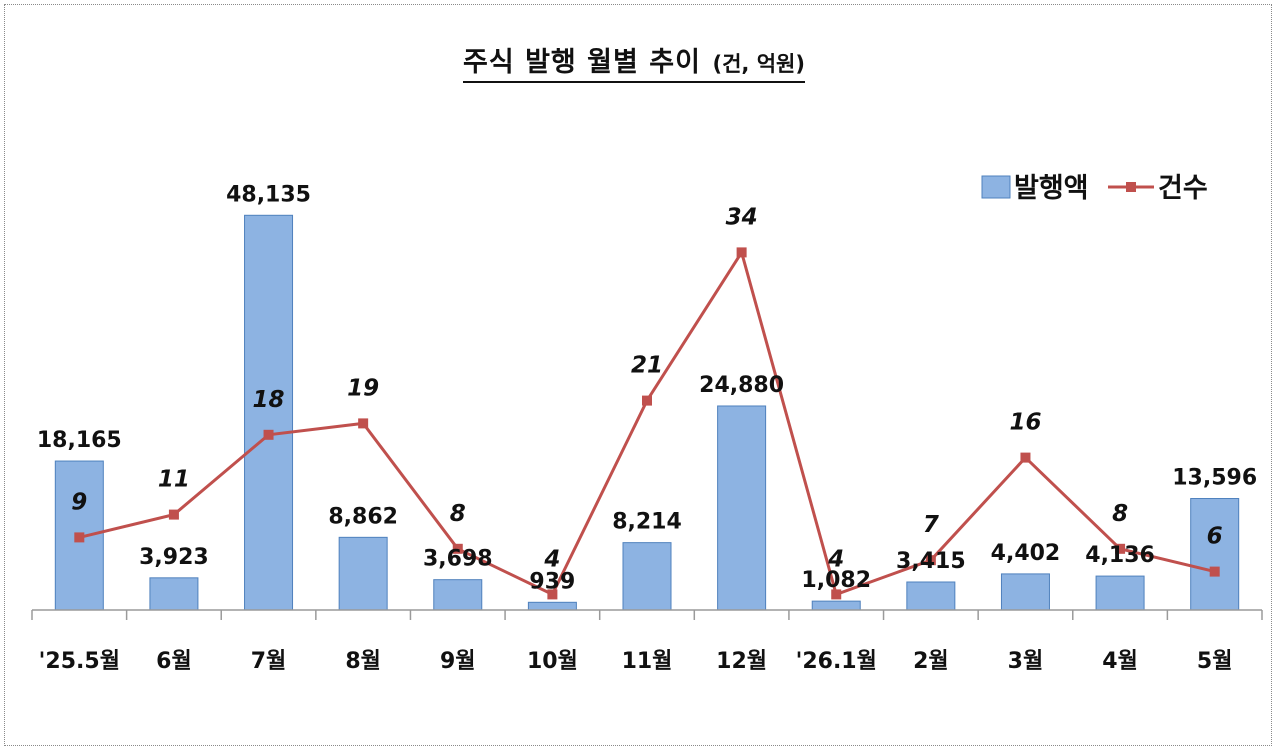 The image size is (1280, 756). What do you see at coordinates (79, 661) in the screenshot?
I see `x-tick-label: '25.5월` at bounding box center [79, 661].